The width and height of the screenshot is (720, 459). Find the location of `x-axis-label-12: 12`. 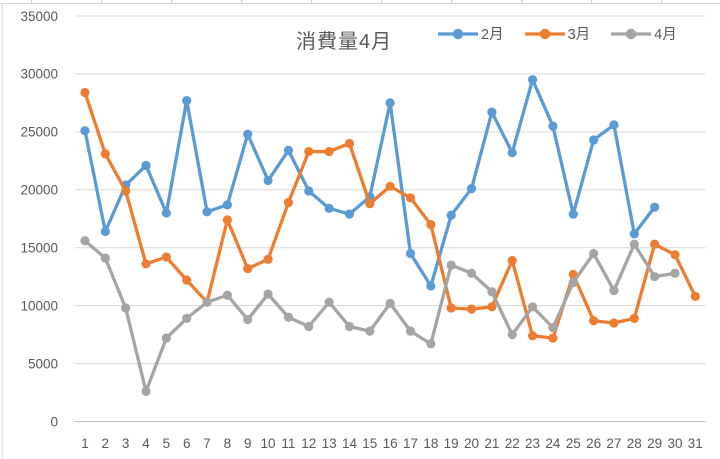

x-axis-label-12: 12 is located at coordinates (308, 443).